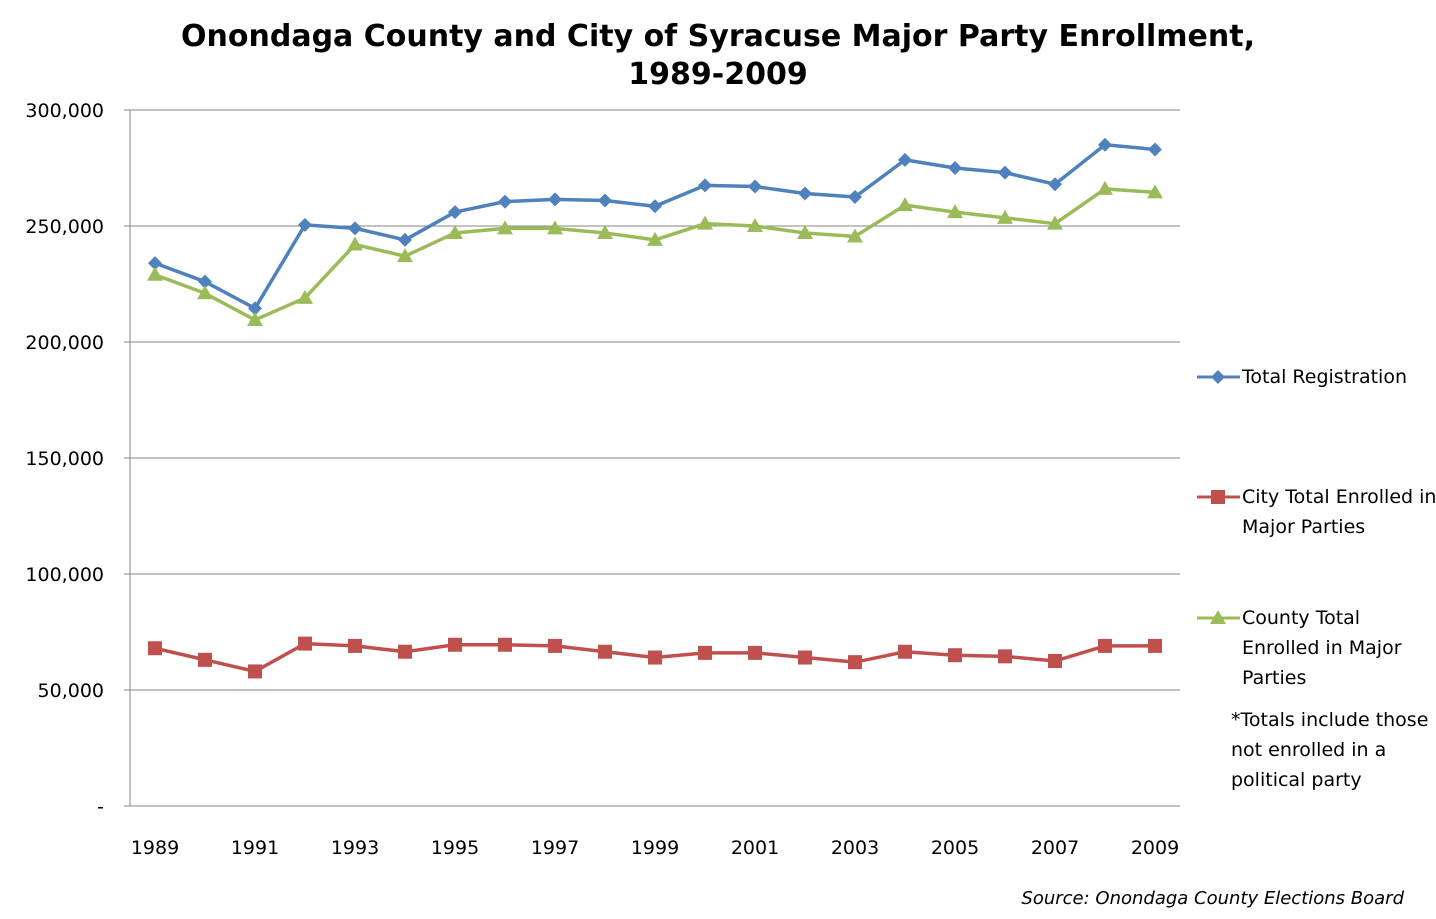 The image size is (1436, 919). What do you see at coordinates (555, 848) in the screenshot?
I see `x-tick-label: 1997` at bounding box center [555, 848].